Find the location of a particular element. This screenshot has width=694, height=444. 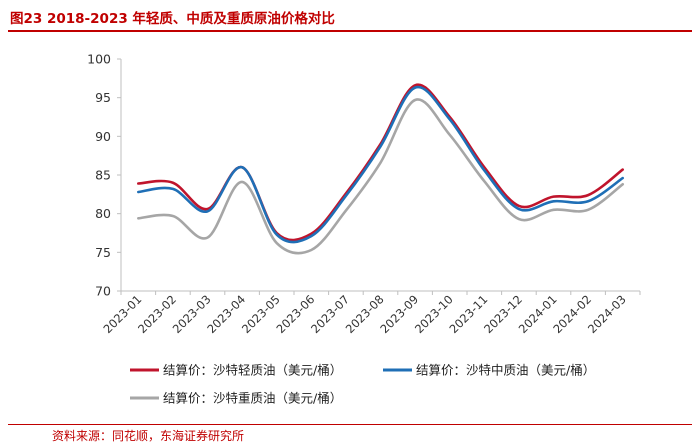

title-divider is located at coordinates (350, 31).